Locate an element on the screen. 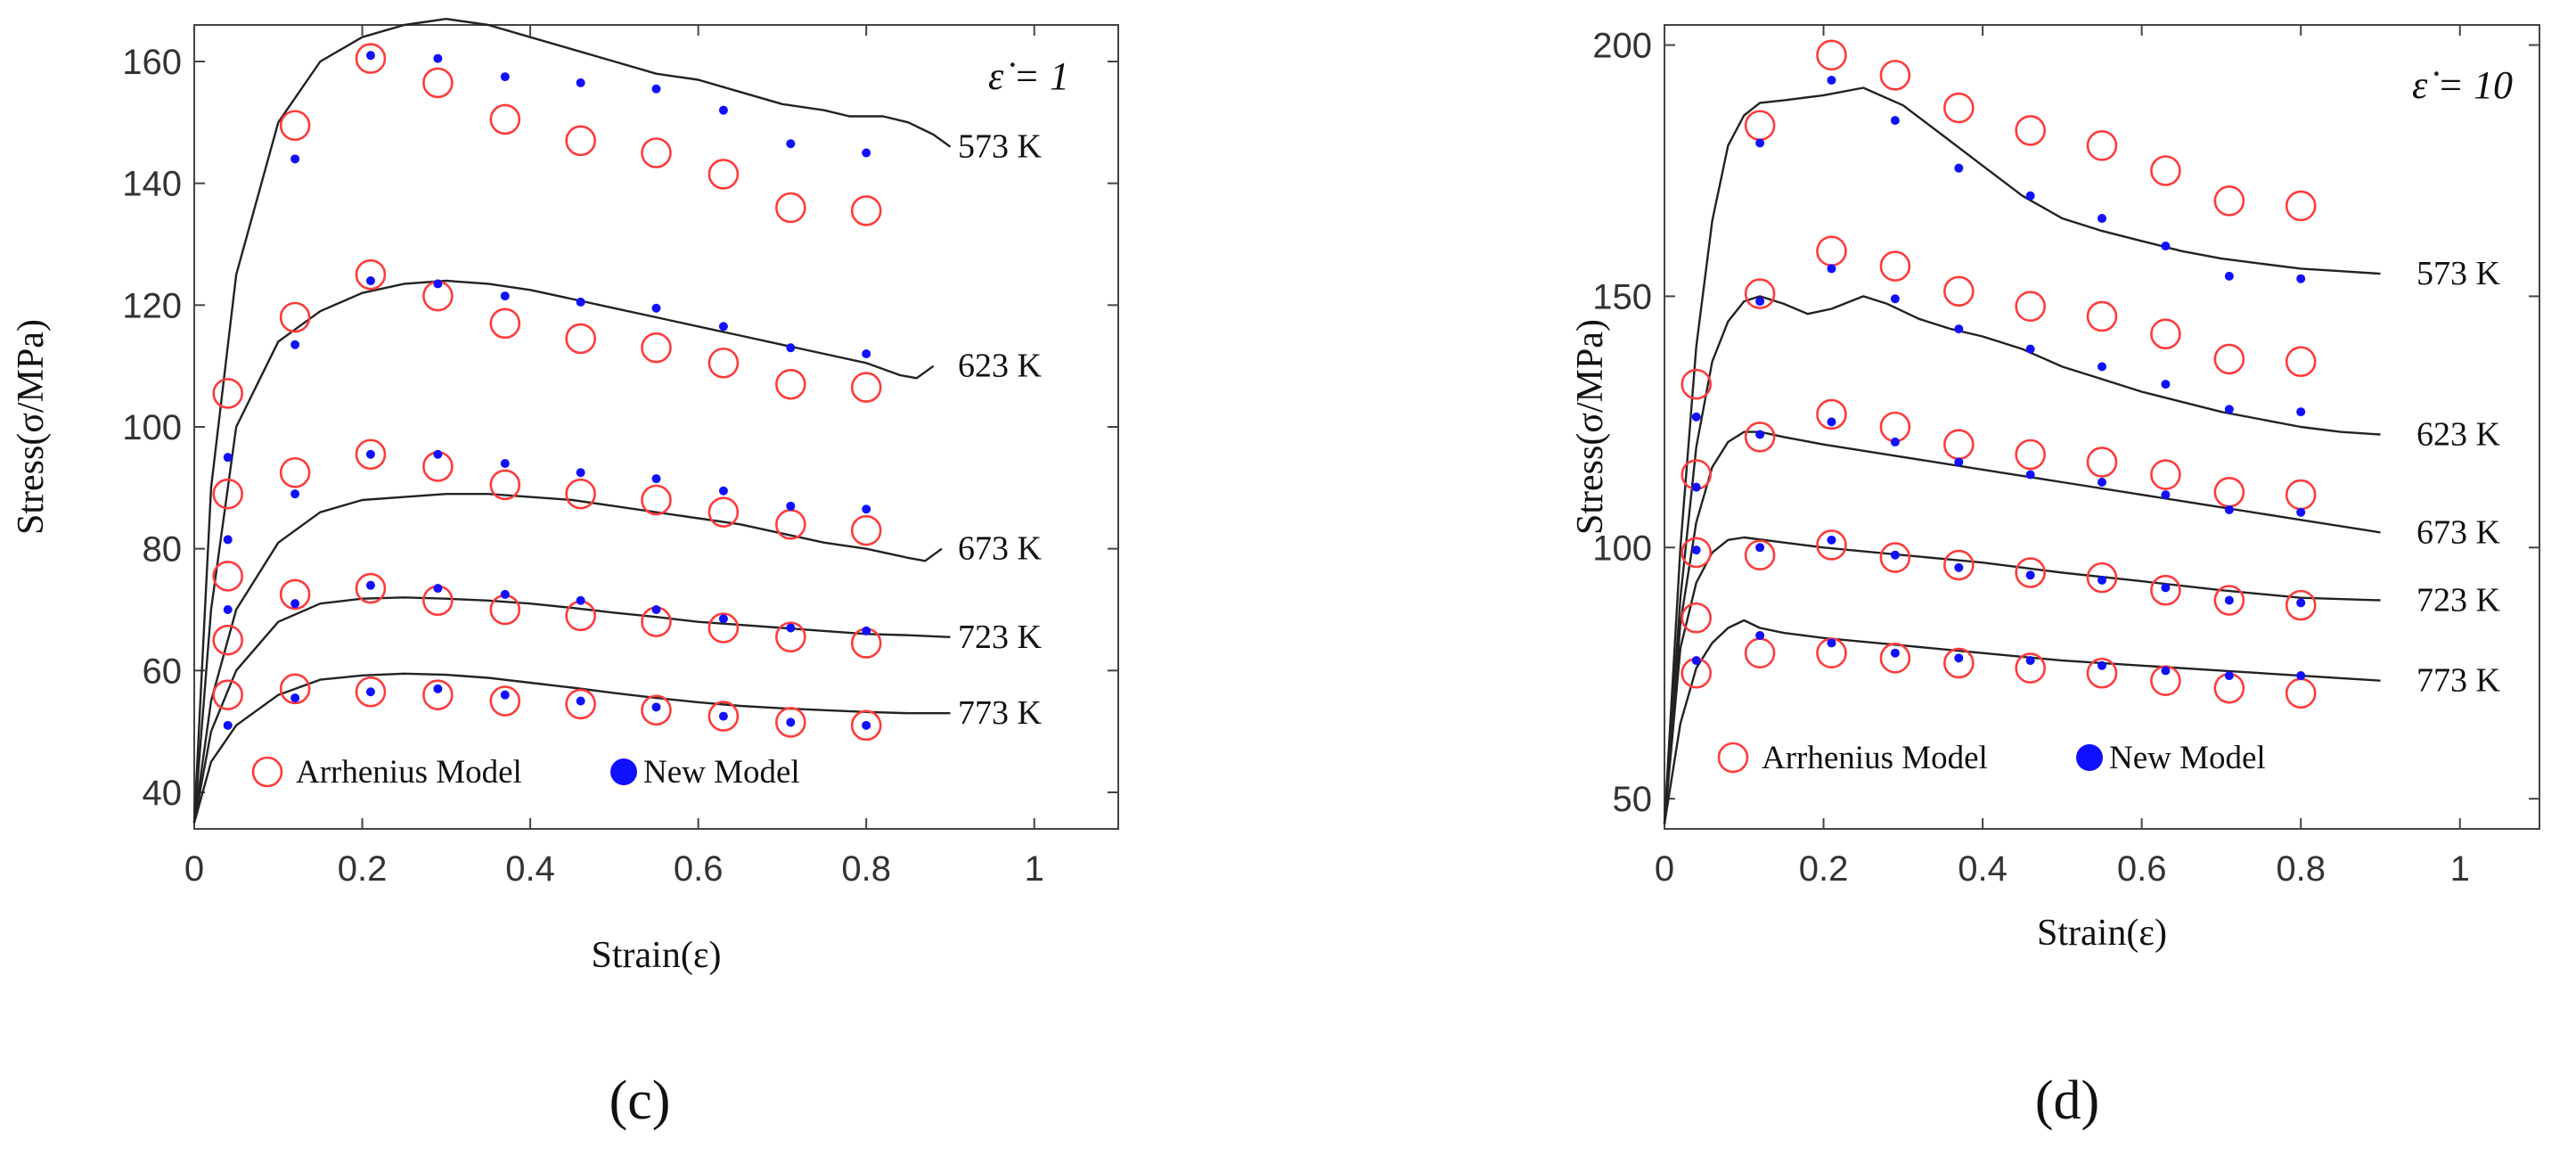 Image resolution: width=2576 pixels, height=1156 pixels. temperature-label: 623 K is located at coordinates (1000, 367).